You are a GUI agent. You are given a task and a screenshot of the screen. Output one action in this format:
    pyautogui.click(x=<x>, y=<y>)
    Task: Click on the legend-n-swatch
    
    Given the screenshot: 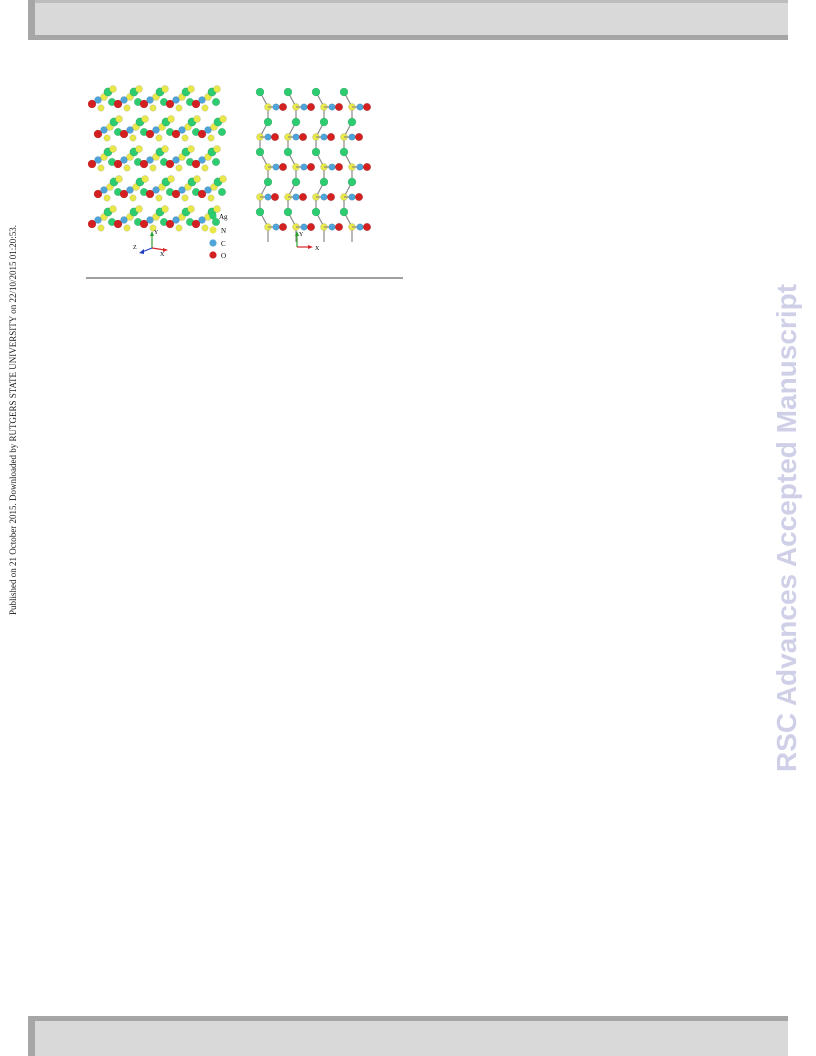 What is the action you would take?
    pyautogui.click(x=213, y=230)
    